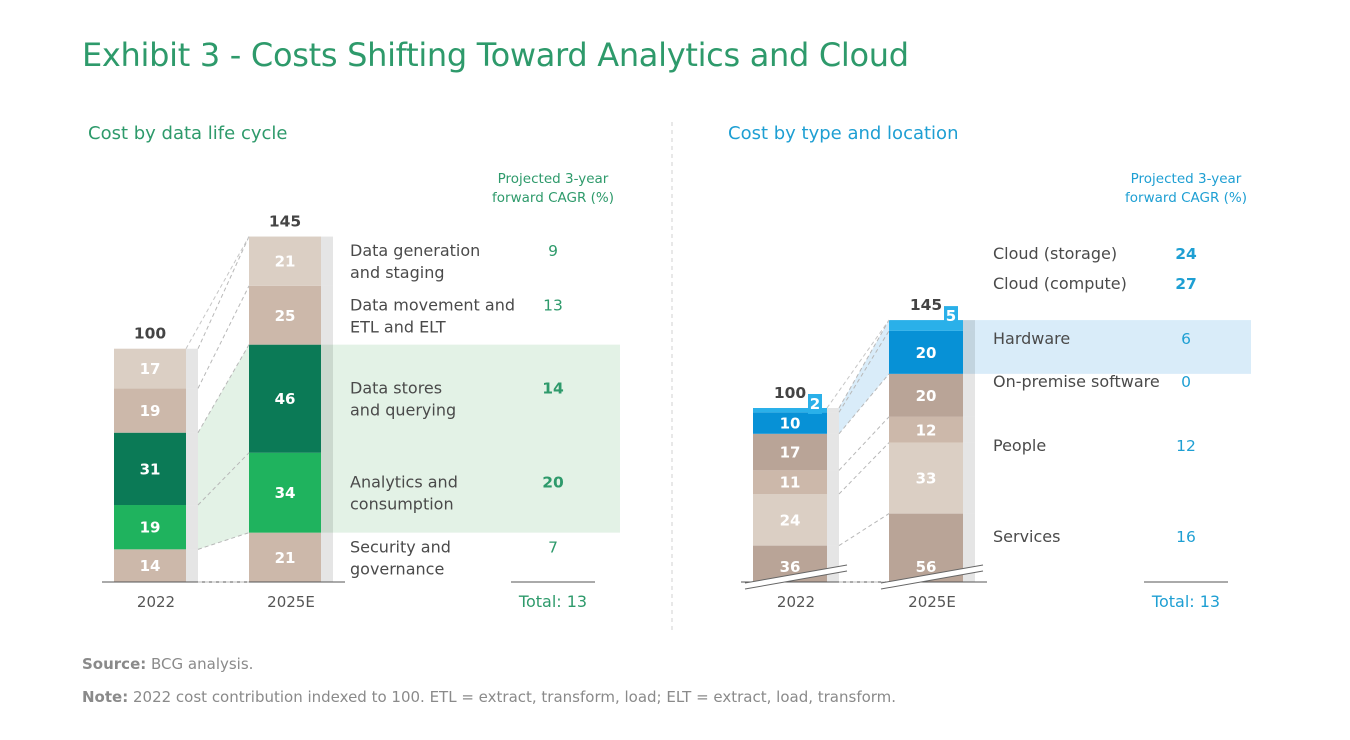  Describe the element at coordinates (150, 410) in the screenshot. I see `bar-data-movement-and-etl-and-elt-2022` at that location.